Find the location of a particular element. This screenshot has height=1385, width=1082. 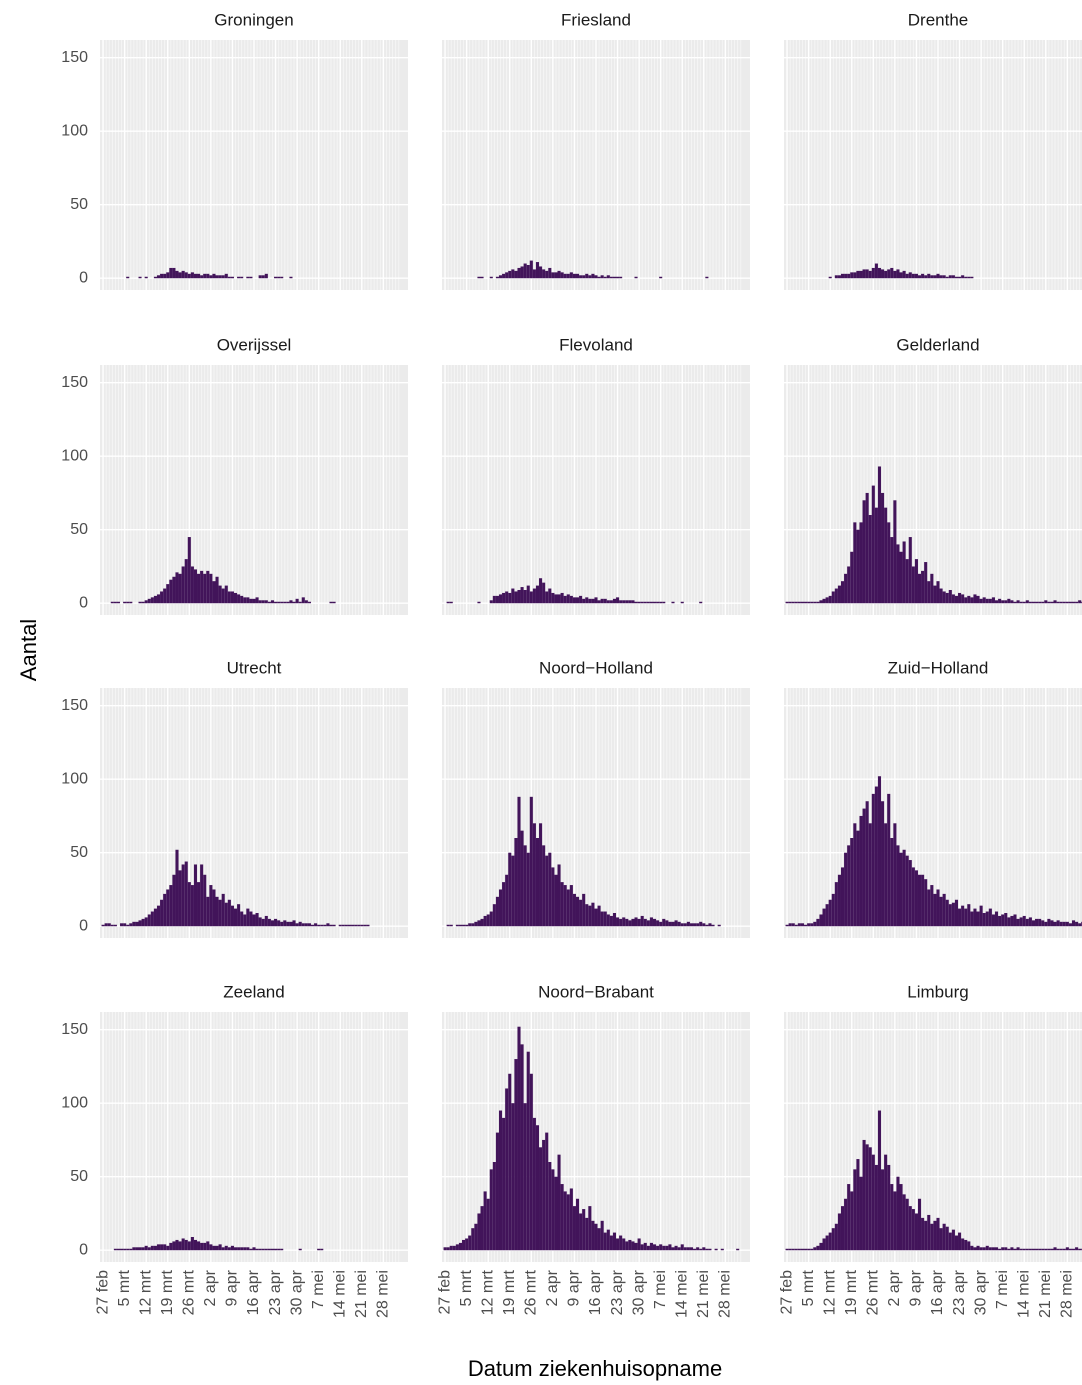

y-tick-label: 150 is located at coordinates (74, 705).